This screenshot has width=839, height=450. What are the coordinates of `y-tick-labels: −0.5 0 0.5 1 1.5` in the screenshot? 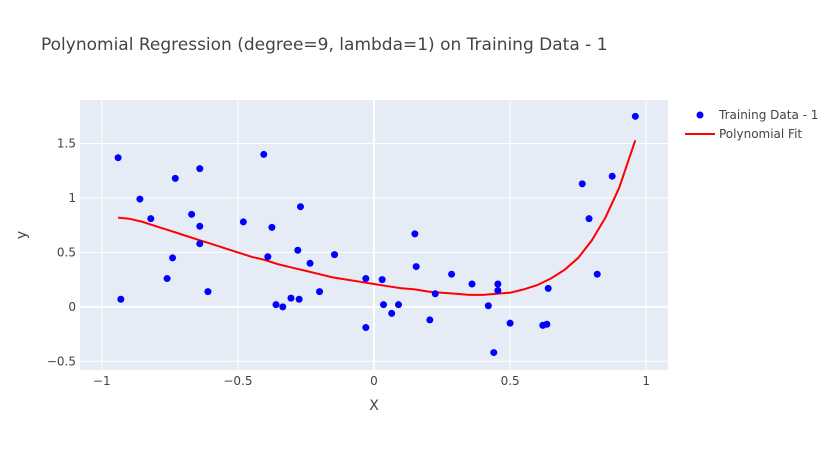 It's located at (61, 253).